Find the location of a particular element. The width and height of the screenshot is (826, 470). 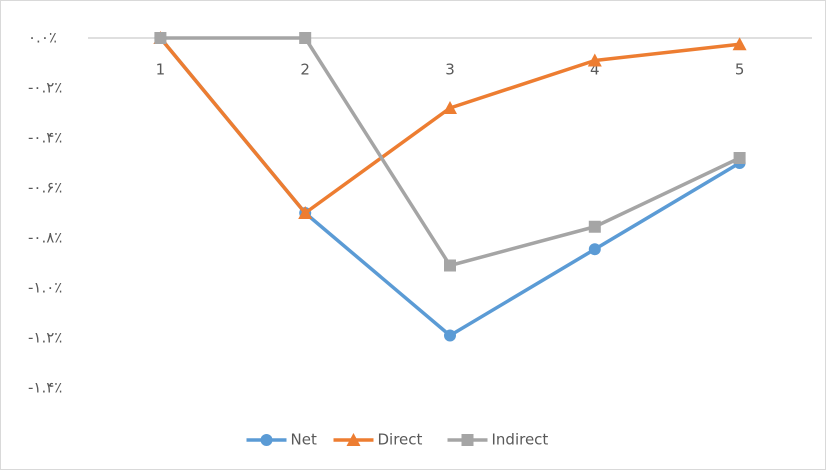

legend-label: Net is located at coordinates (304, 440).